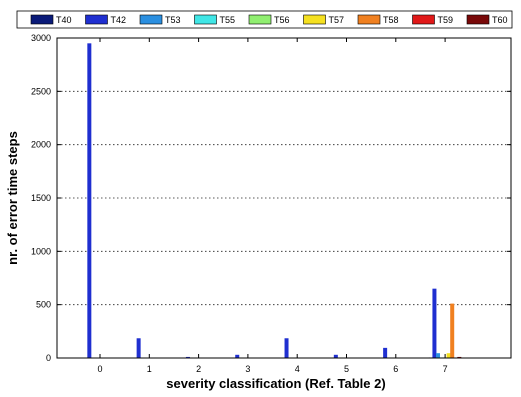 This screenshot has width=521, height=397. What do you see at coordinates (43, 305) in the screenshot?
I see `y-tick-label: 500` at bounding box center [43, 305].